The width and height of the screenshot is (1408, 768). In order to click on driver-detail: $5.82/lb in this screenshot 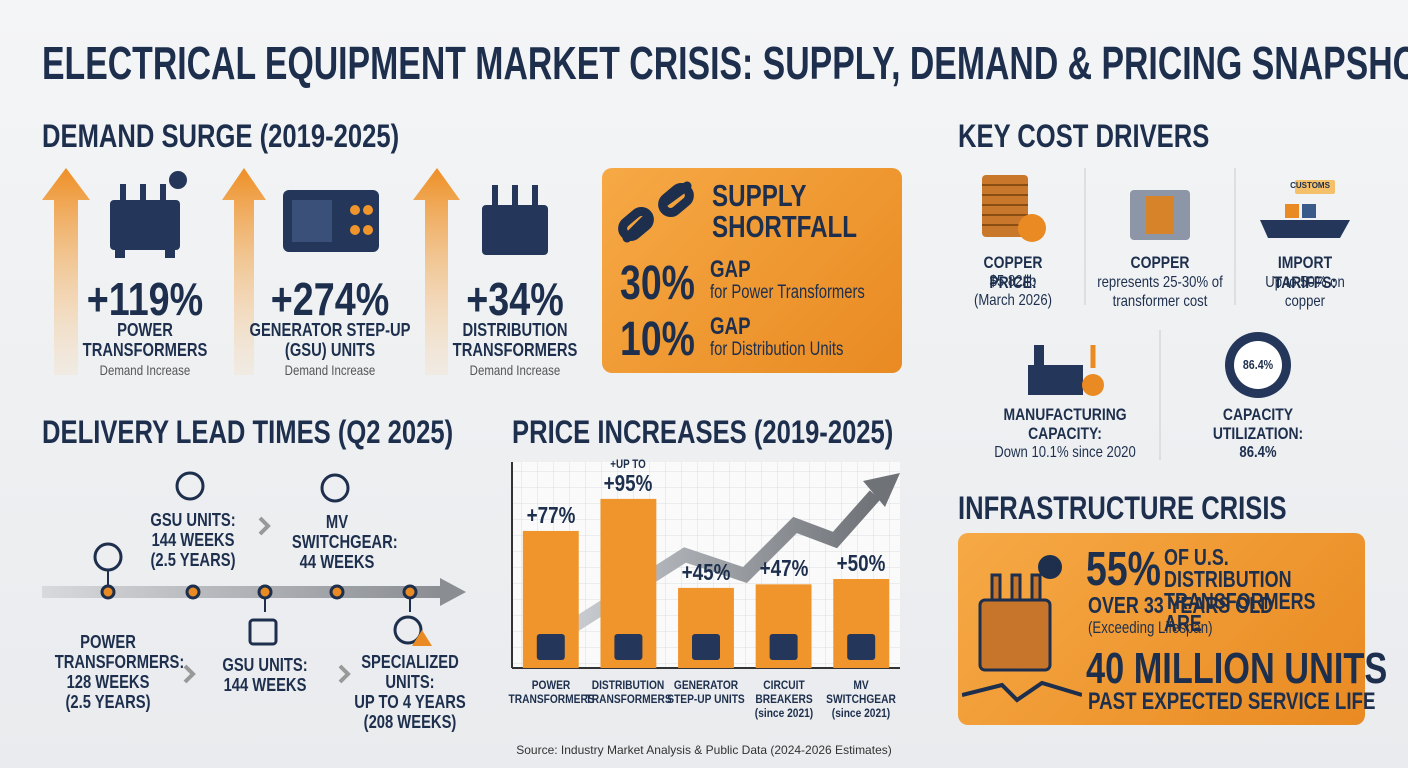, I will do `click(1013, 281)`.